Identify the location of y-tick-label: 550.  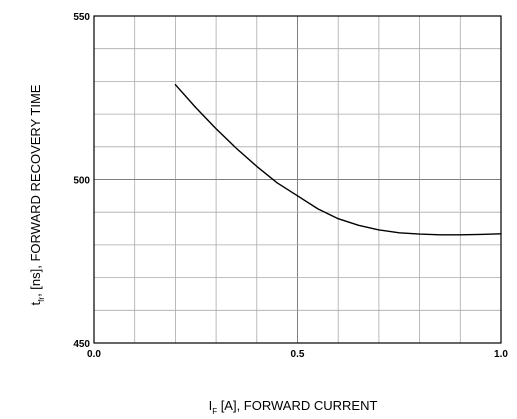
(81, 17).